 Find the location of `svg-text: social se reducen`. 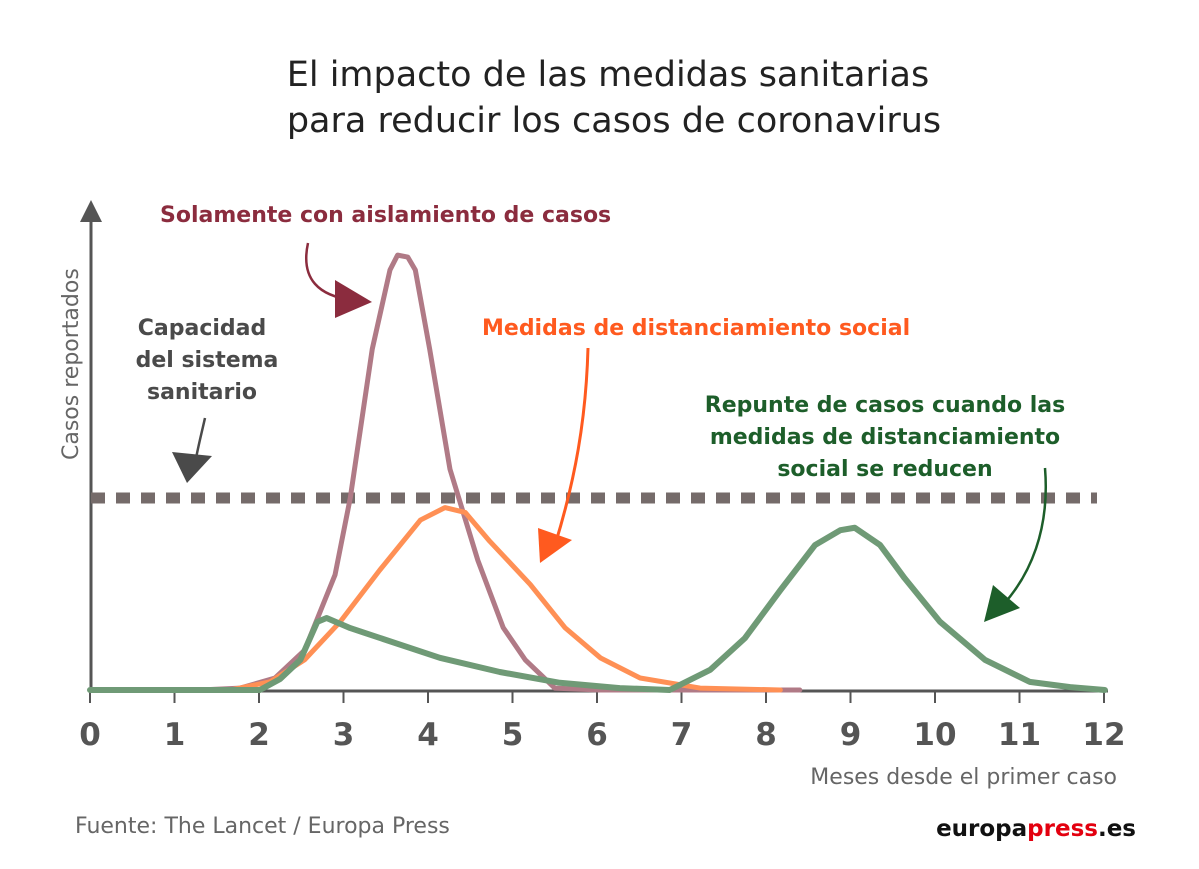

svg-text: social se reducen is located at coordinates (884, 469).